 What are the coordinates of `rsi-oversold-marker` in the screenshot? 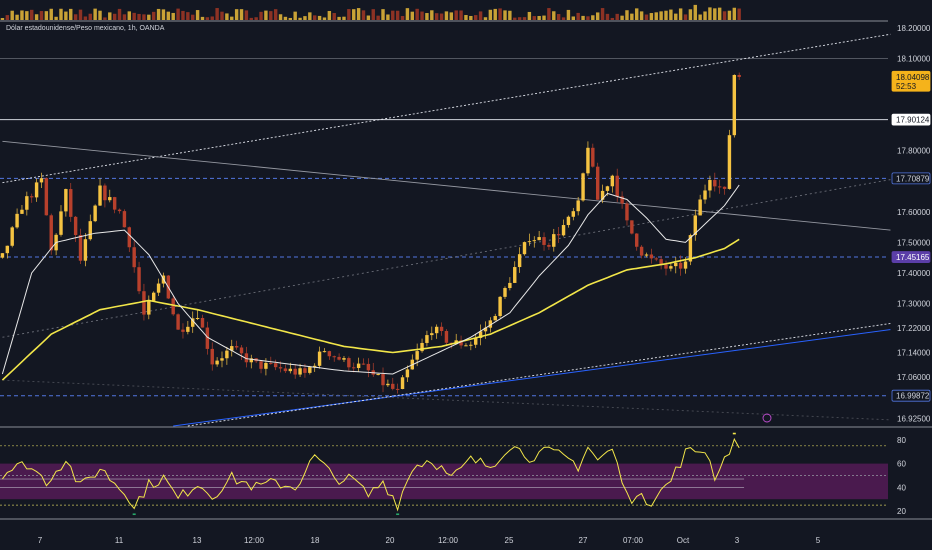 It's located at (134, 514).